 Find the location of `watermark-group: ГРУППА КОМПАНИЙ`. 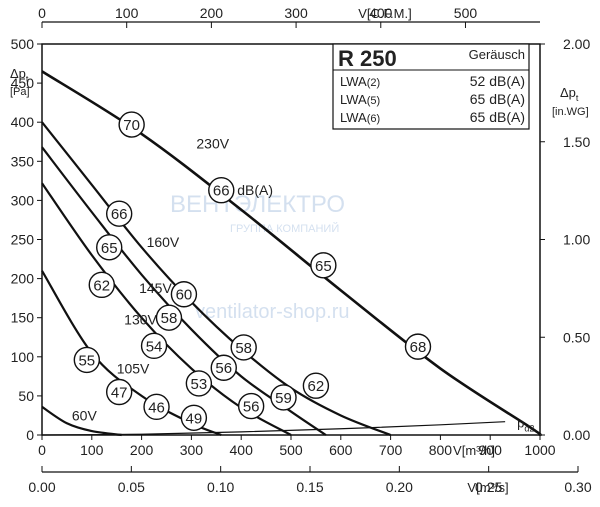

watermark-group: ГРУППА КОМПАНИЙ is located at coordinates (284, 228).